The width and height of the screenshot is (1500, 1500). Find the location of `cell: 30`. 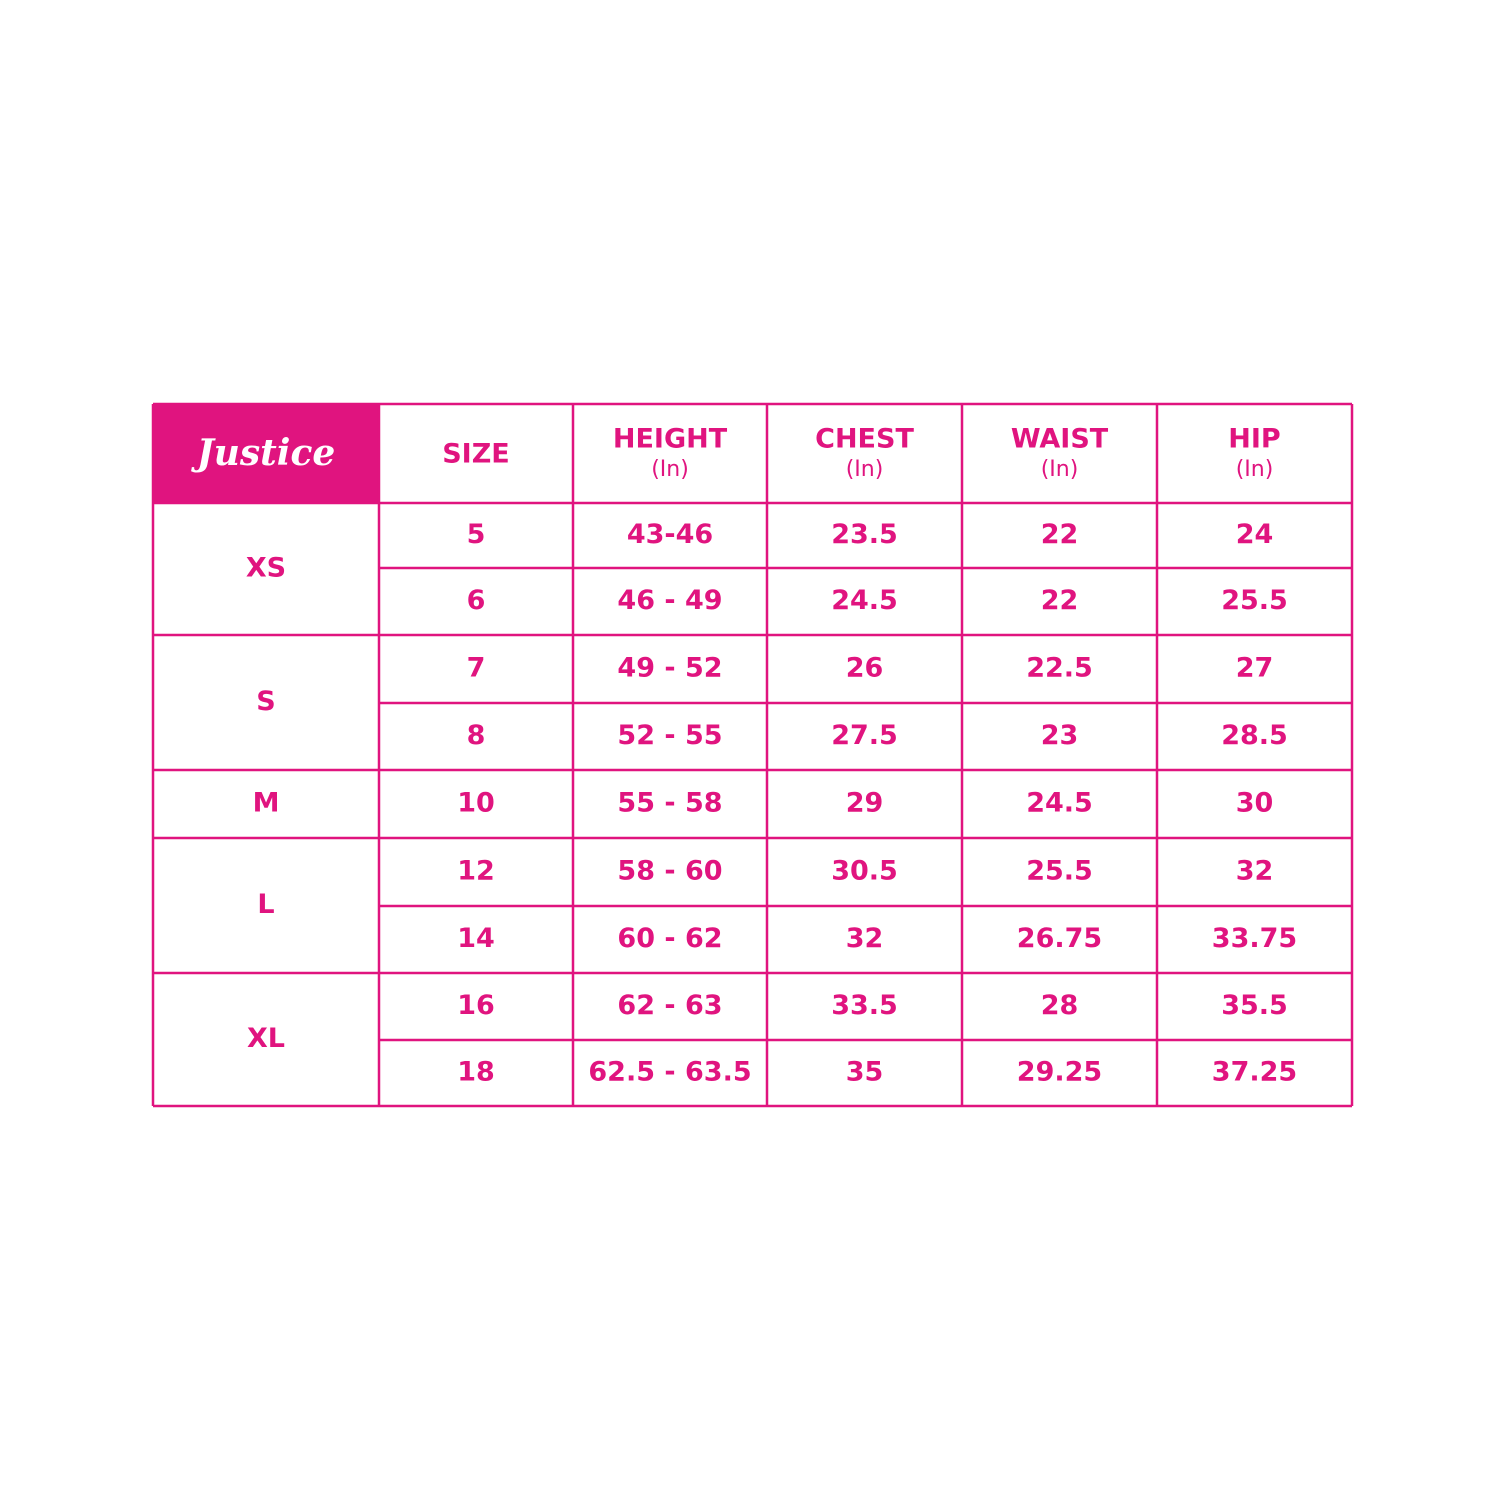

cell: 30 is located at coordinates (1255, 803).